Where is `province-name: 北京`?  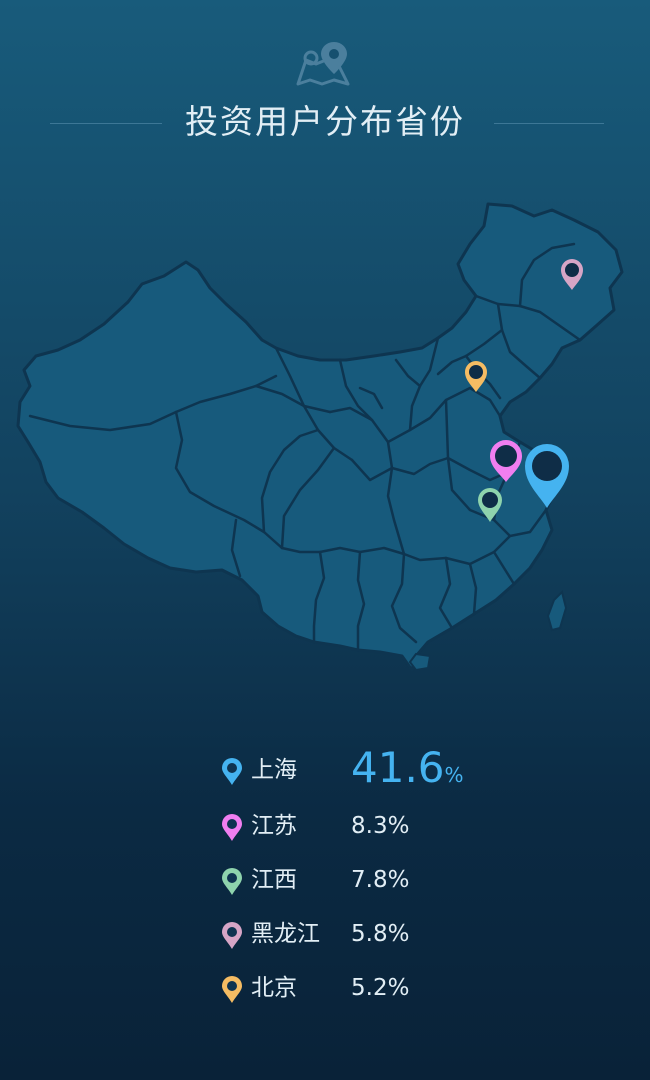 province-name: 北京 is located at coordinates (274, 988).